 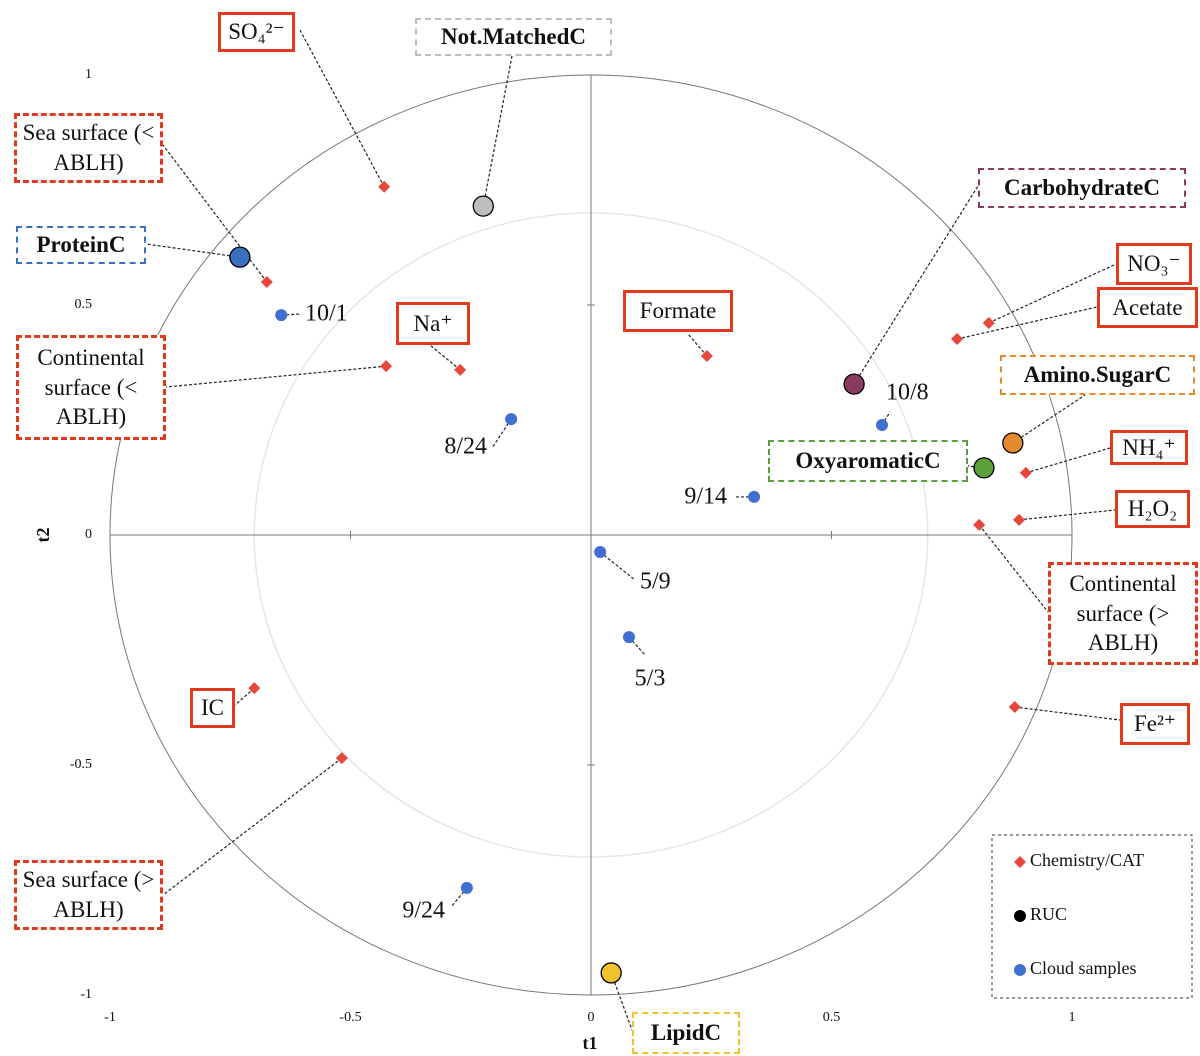 I want to click on x-axis-title: t1, so click(x=590, y=1043).